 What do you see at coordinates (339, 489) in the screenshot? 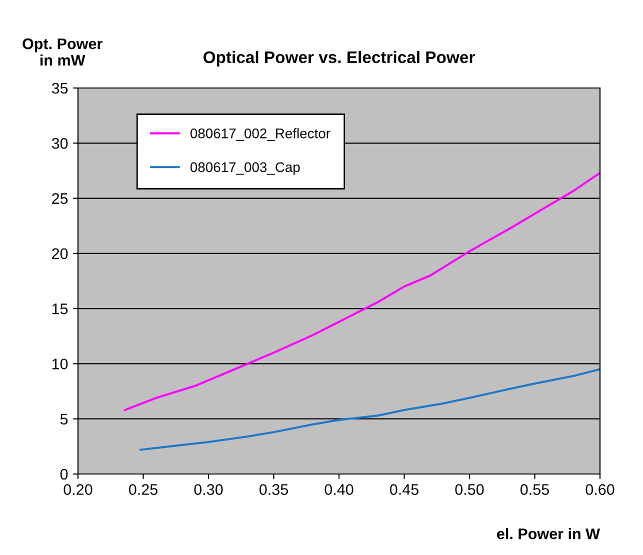
I see `x-tick-label: 0.40` at bounding box center [339, 489].